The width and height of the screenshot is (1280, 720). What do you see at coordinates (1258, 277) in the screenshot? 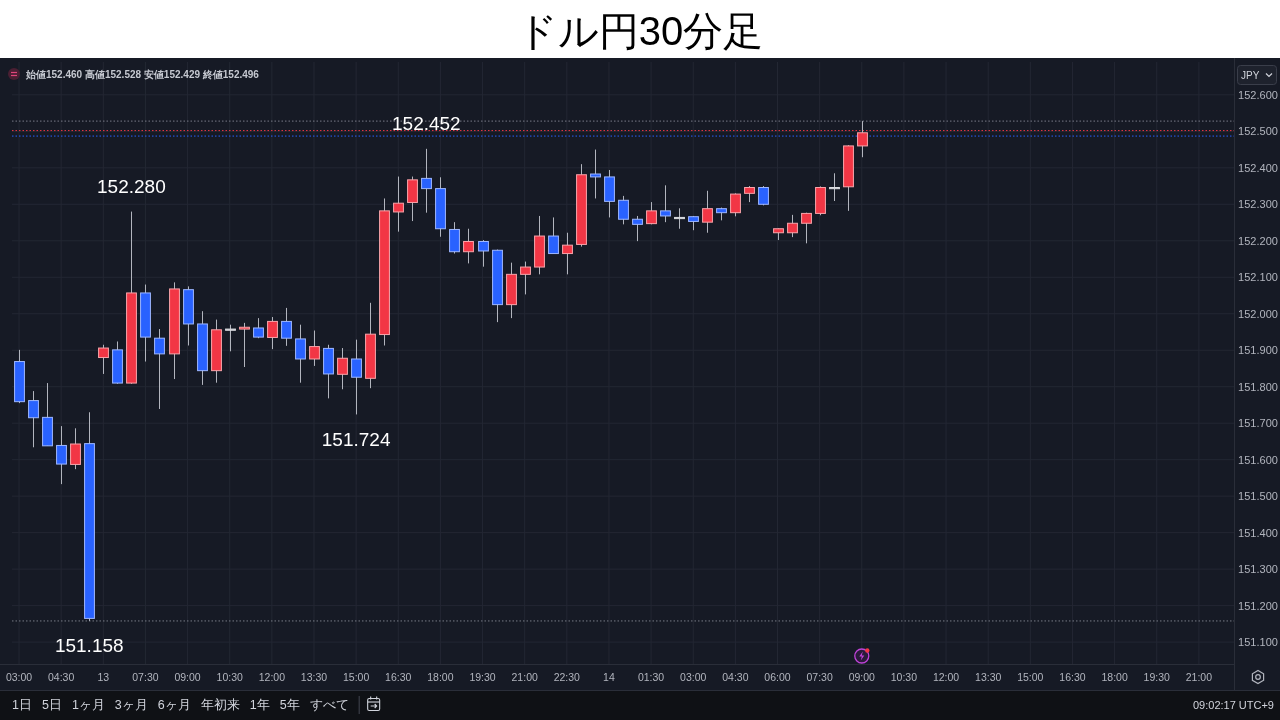
I see `y-tick-label: 152.100` at bounding box center [1258, 277].